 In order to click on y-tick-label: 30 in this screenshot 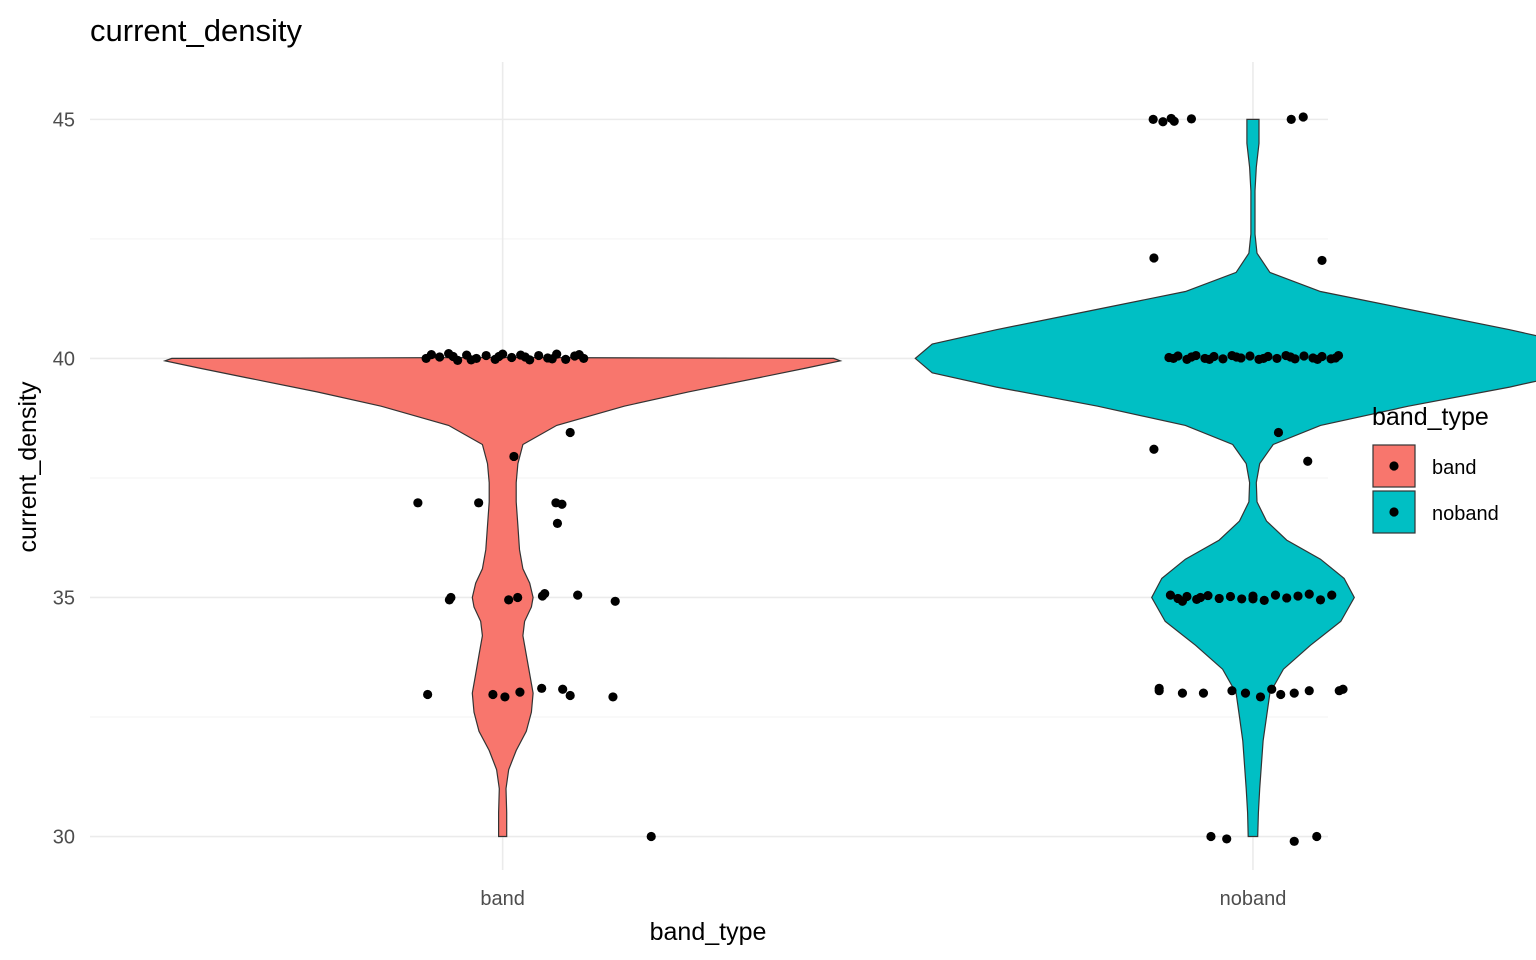, I will do `click(64, 838)`.